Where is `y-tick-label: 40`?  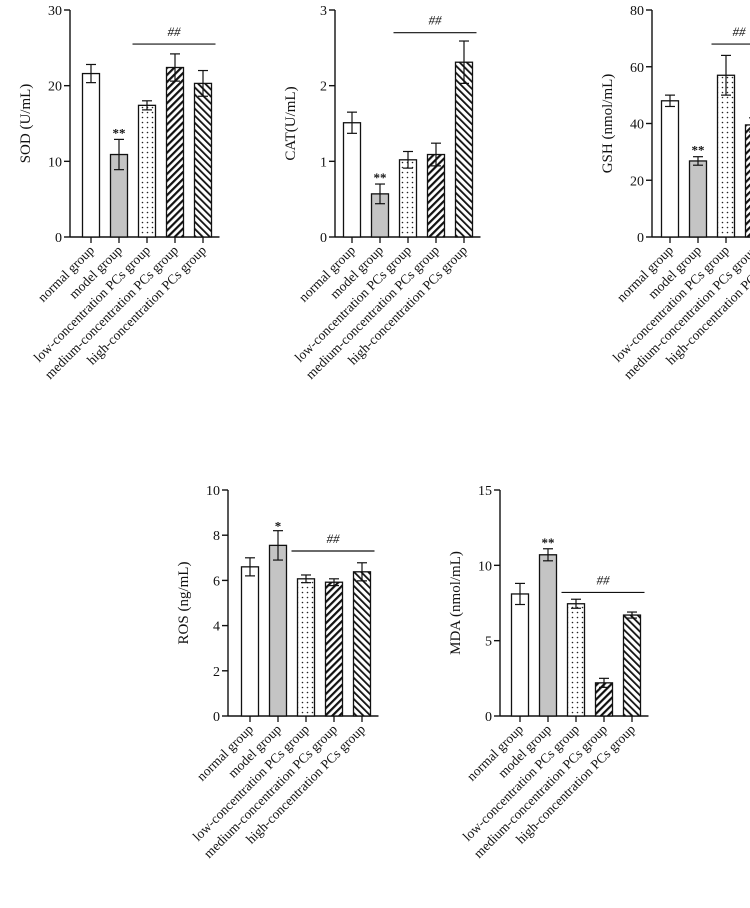
y-tick-label: 40 is located at coordinates (637, 125).